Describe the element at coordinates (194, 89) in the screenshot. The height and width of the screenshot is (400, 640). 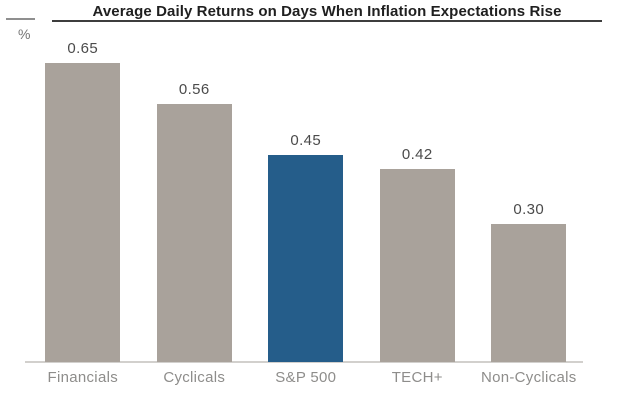
I see `value-label-cyclicals: 0.56` at that location.